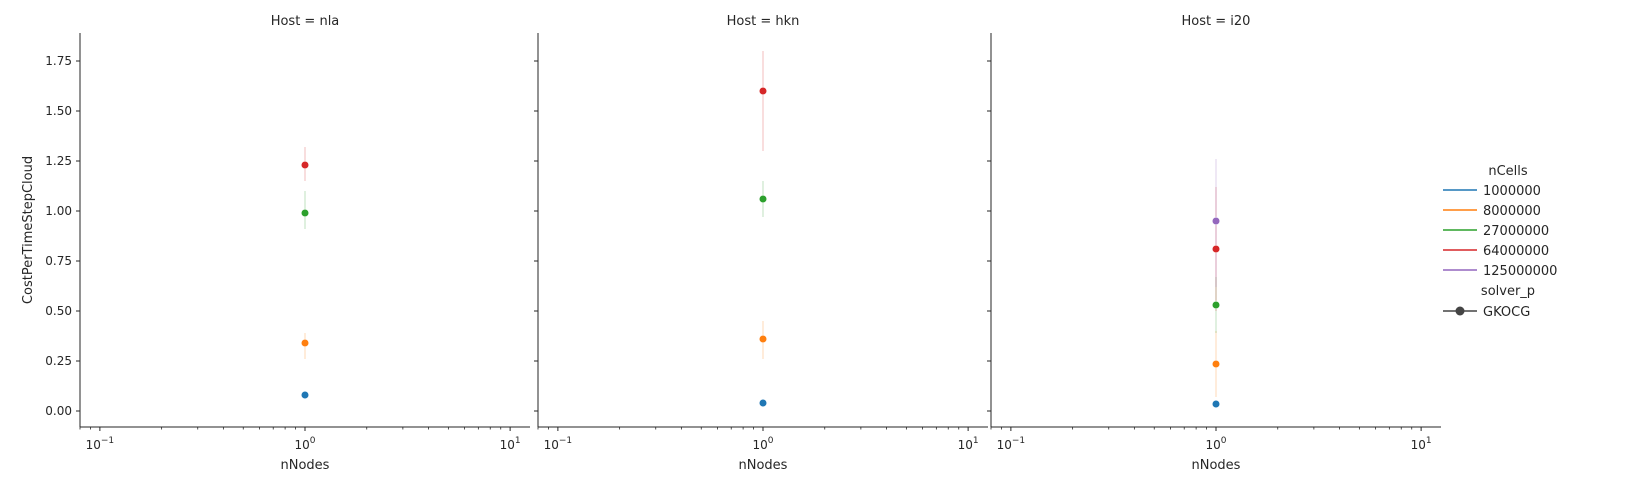 This screenshot has width=1628, height=500. What do you see at coordinates (1516, 251) in the screenshot?
I see `legend-label: 64000000` at bounding box center [1516, 251].